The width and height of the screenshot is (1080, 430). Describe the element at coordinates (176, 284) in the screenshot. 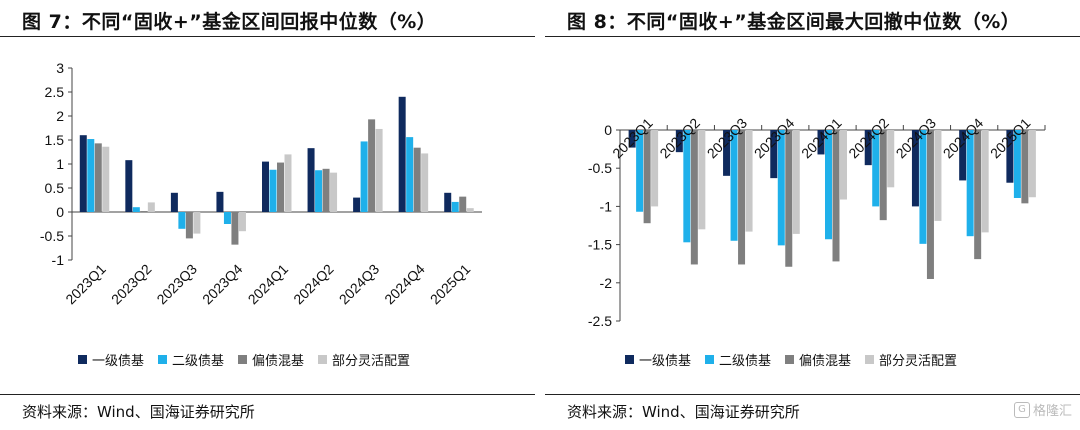

I see `x-tick-label: 2023Q3` at that location.